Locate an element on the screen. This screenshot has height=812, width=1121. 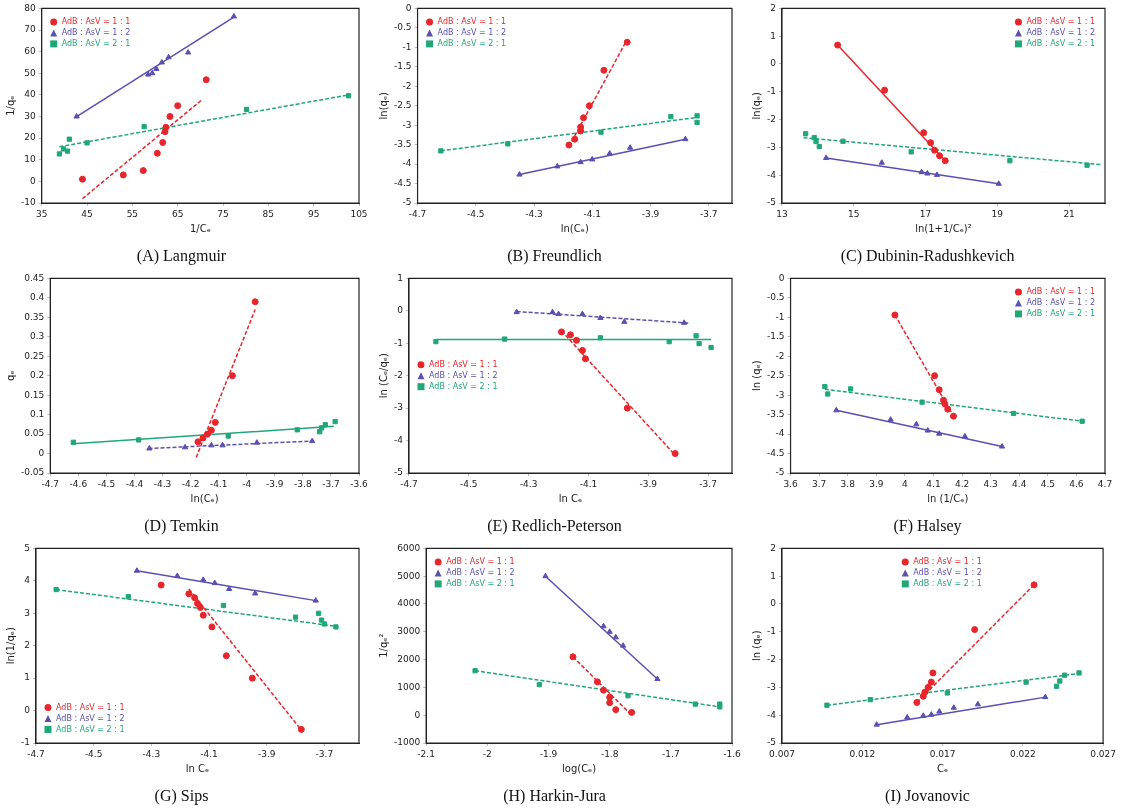
x-tick-label: 19 is located at coordinates (997, 213).